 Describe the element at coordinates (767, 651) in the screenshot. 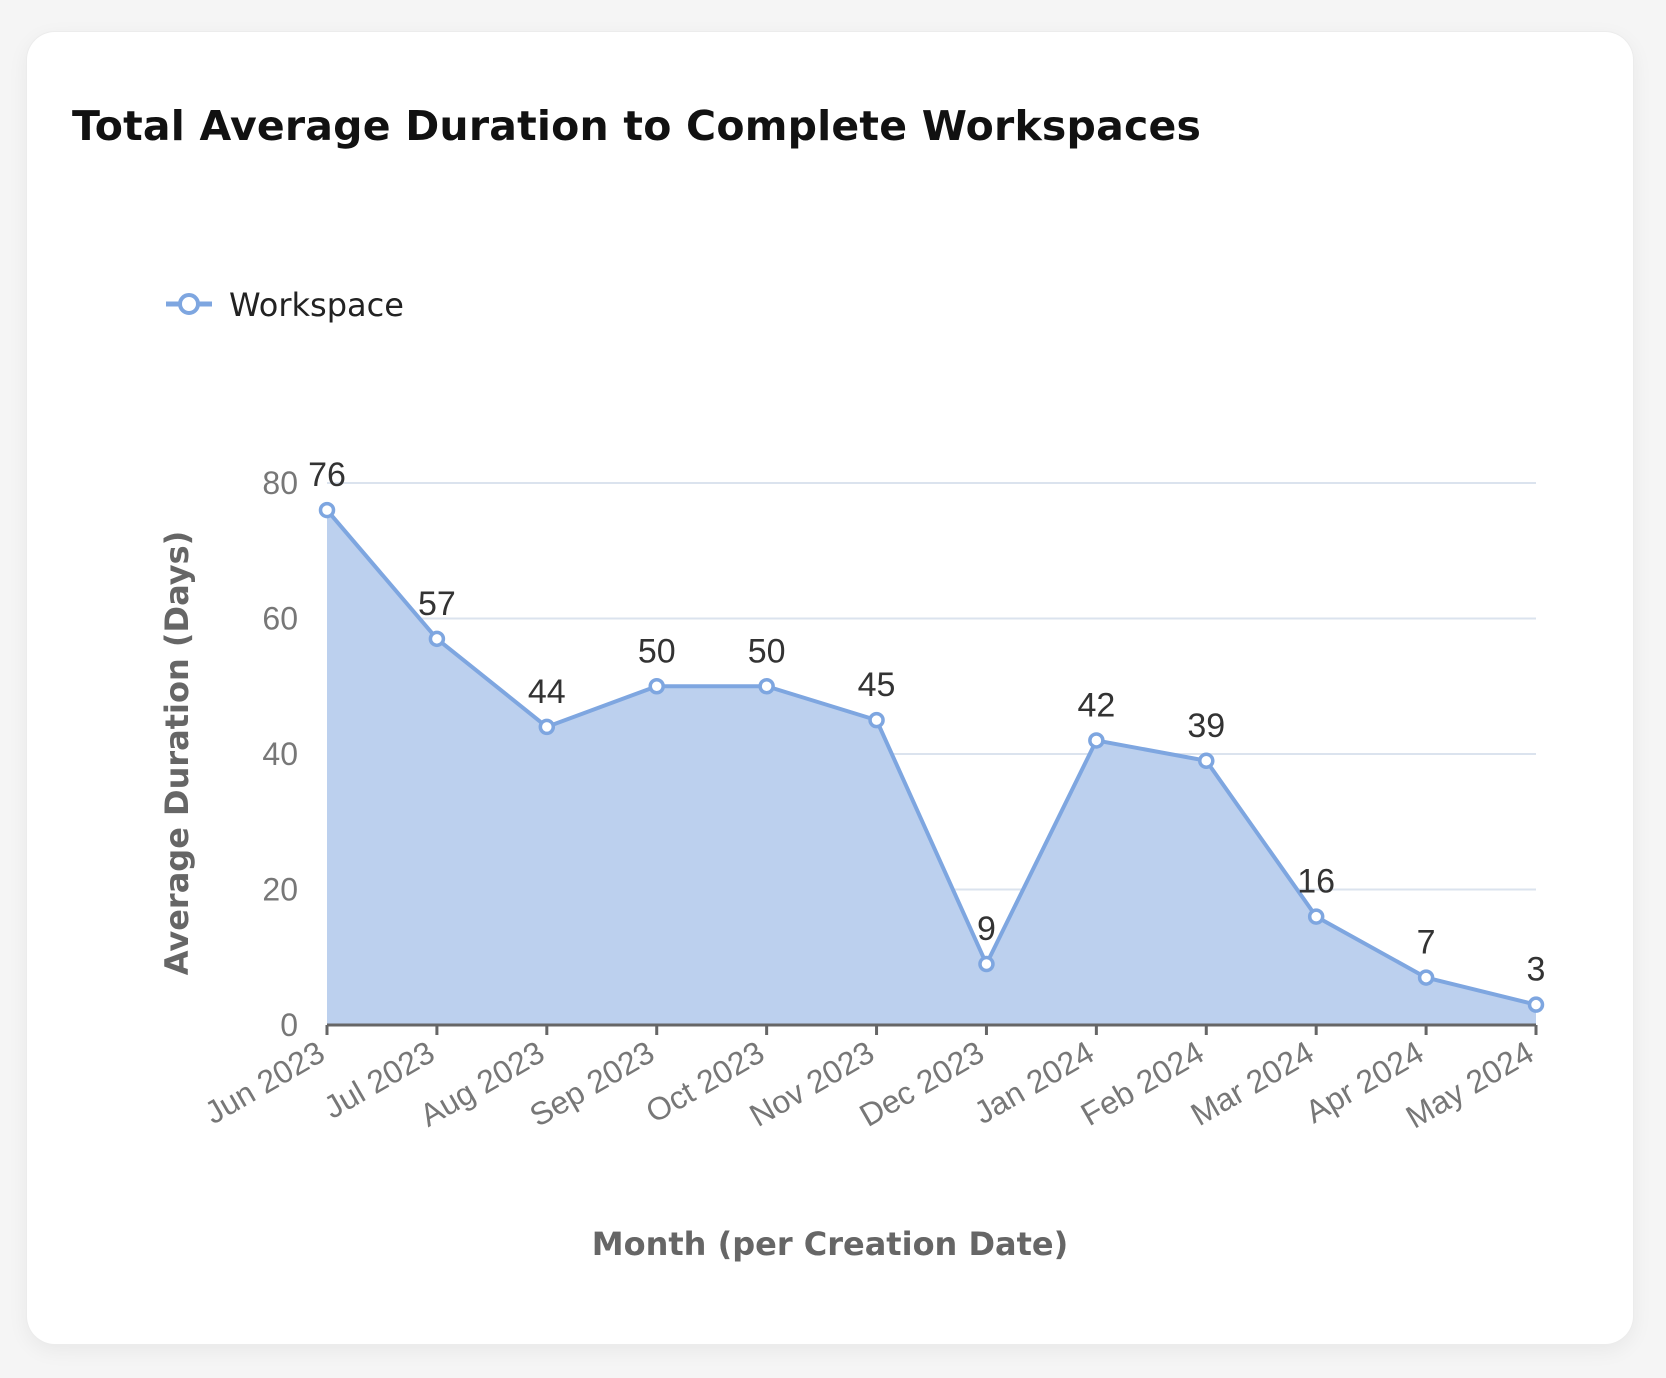

I see `data-label-4: 50` at that location.